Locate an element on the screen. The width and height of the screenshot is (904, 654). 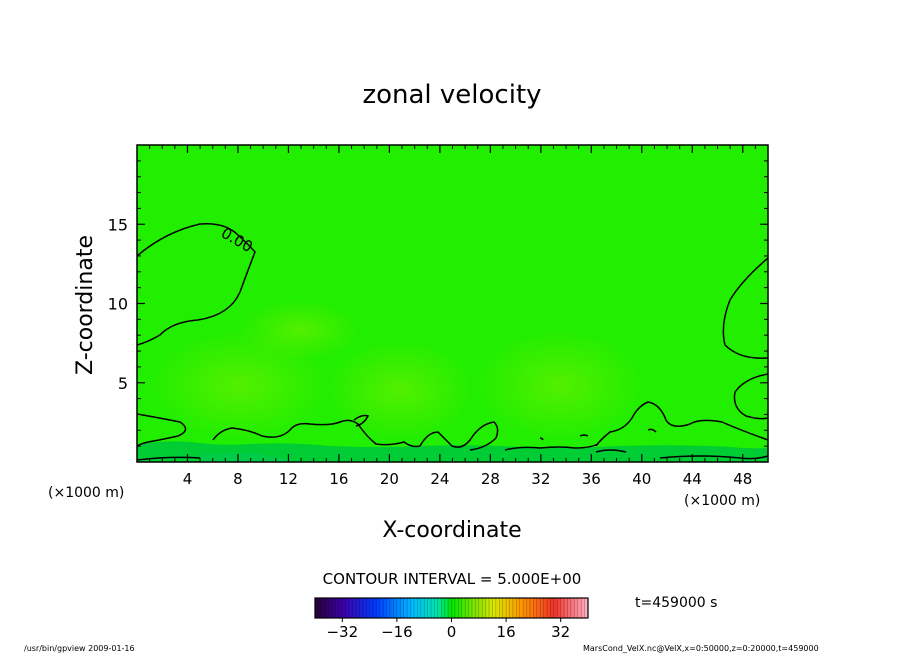
x-tick-label: 28 is located at coordinates (490, 479).